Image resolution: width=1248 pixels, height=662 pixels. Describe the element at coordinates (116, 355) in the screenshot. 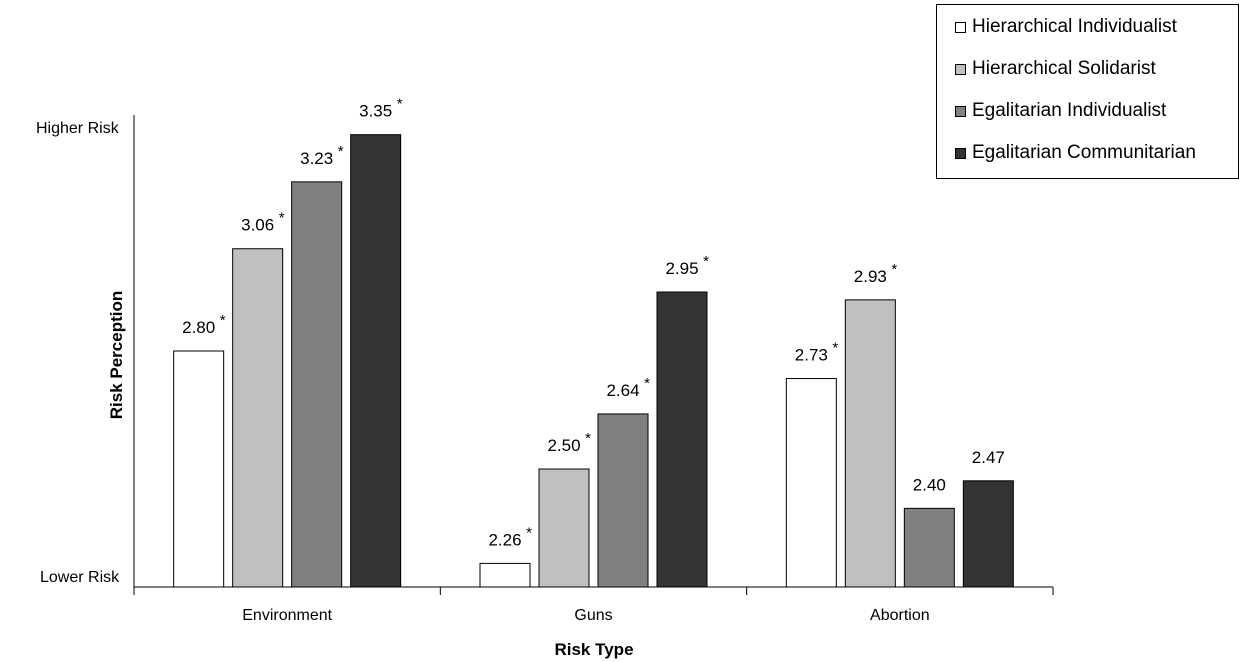

I see `y-axis-title: Risk Perception` at that location.